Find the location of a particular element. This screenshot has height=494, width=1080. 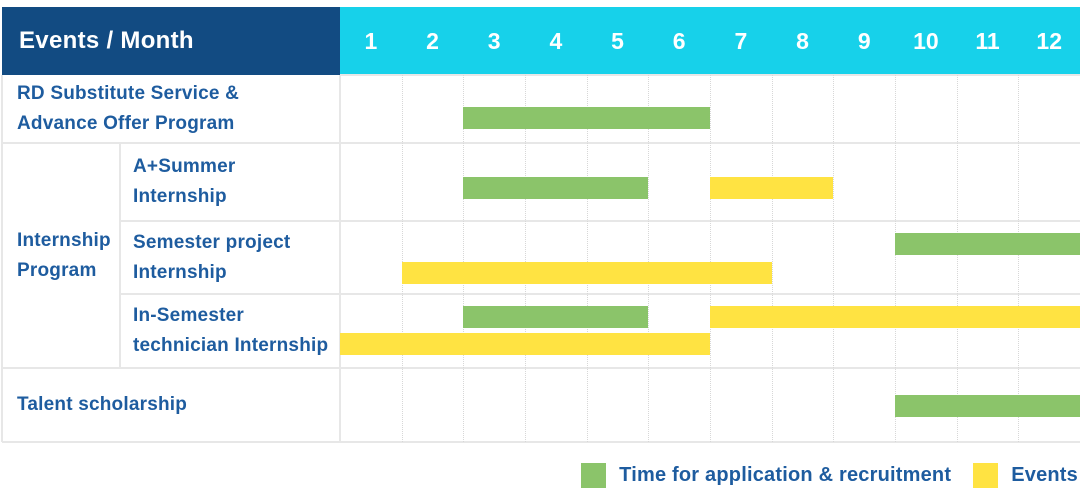

page-title: Events / Month is located at coordinates (106, 40).